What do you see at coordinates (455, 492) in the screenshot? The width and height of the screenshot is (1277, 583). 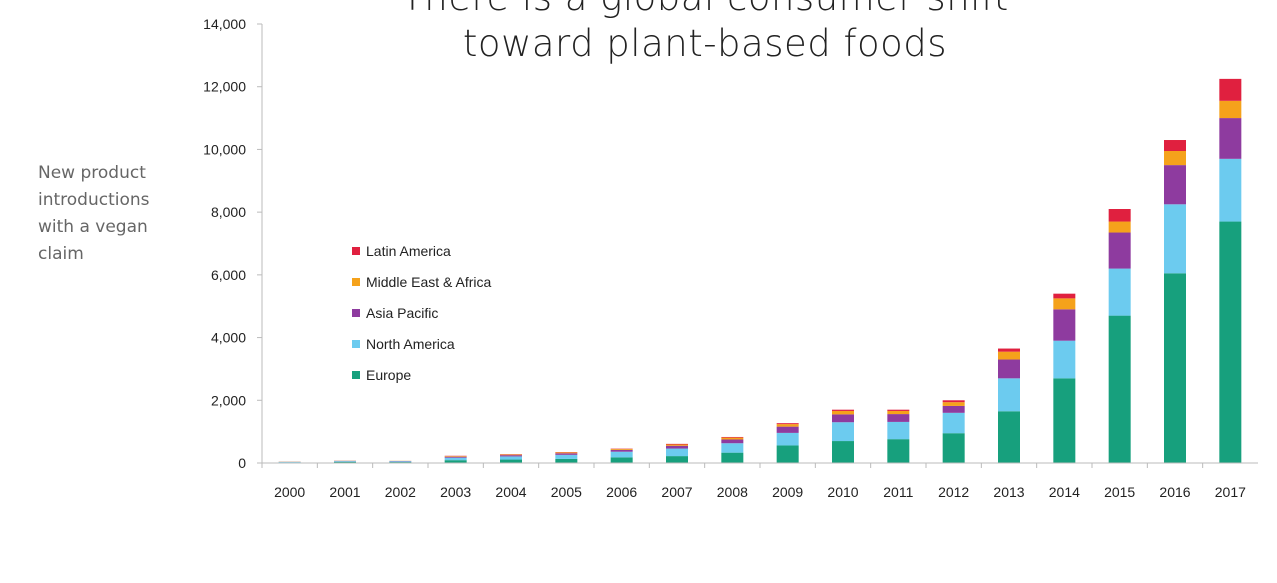 I see `x-tick-label: 2003` at bounding box center [455, 492].